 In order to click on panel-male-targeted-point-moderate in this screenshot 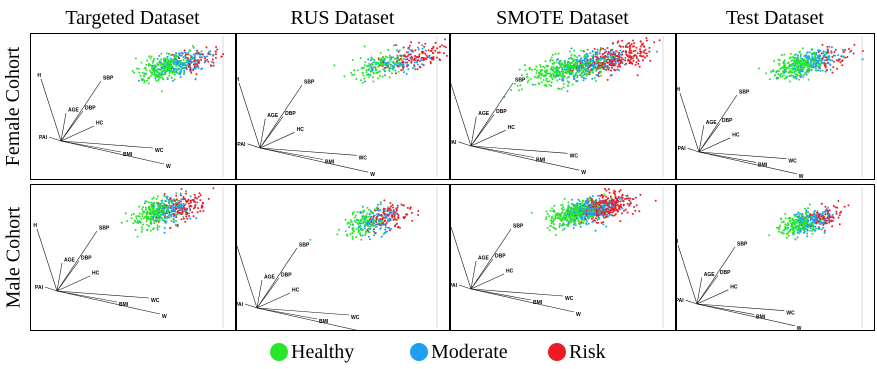, I will do `click(169, 217)`.